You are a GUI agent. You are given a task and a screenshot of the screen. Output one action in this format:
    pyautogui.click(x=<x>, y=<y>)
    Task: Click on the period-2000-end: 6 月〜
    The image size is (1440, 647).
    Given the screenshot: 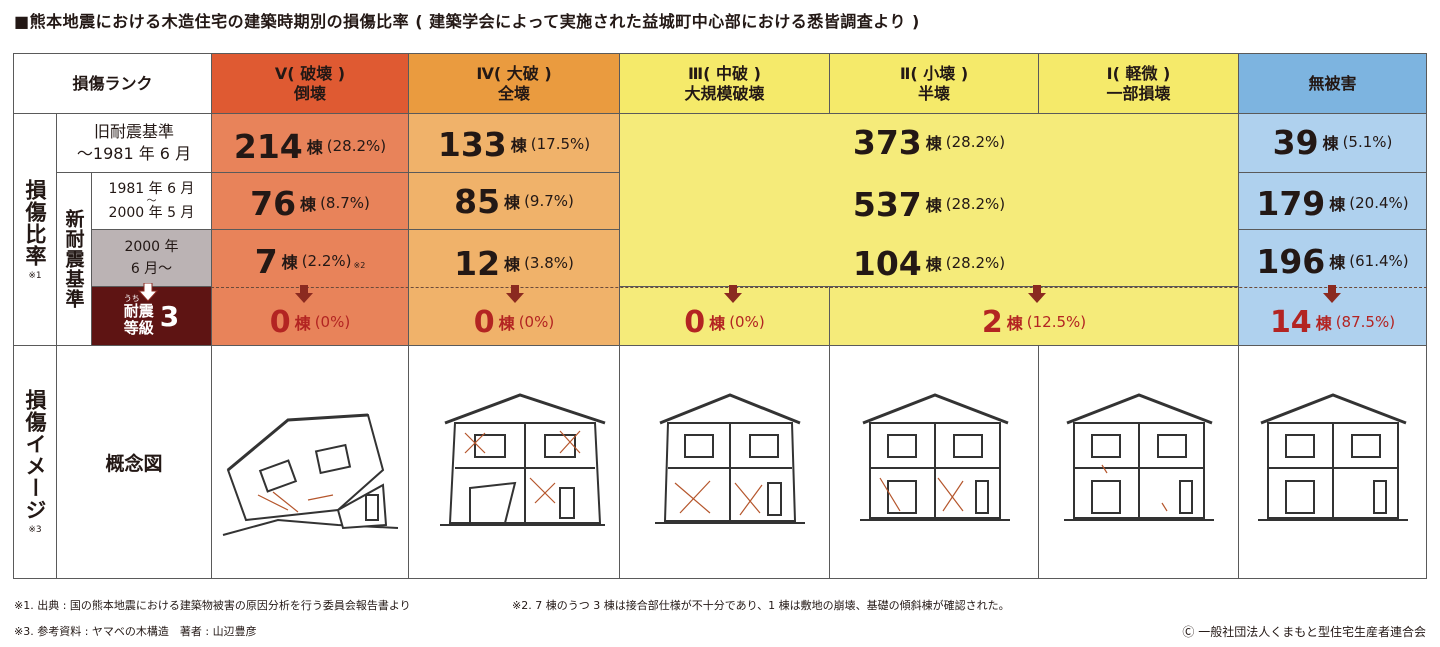 What is the action you would take?
    pyautogui.click(x=151, y=269)
    